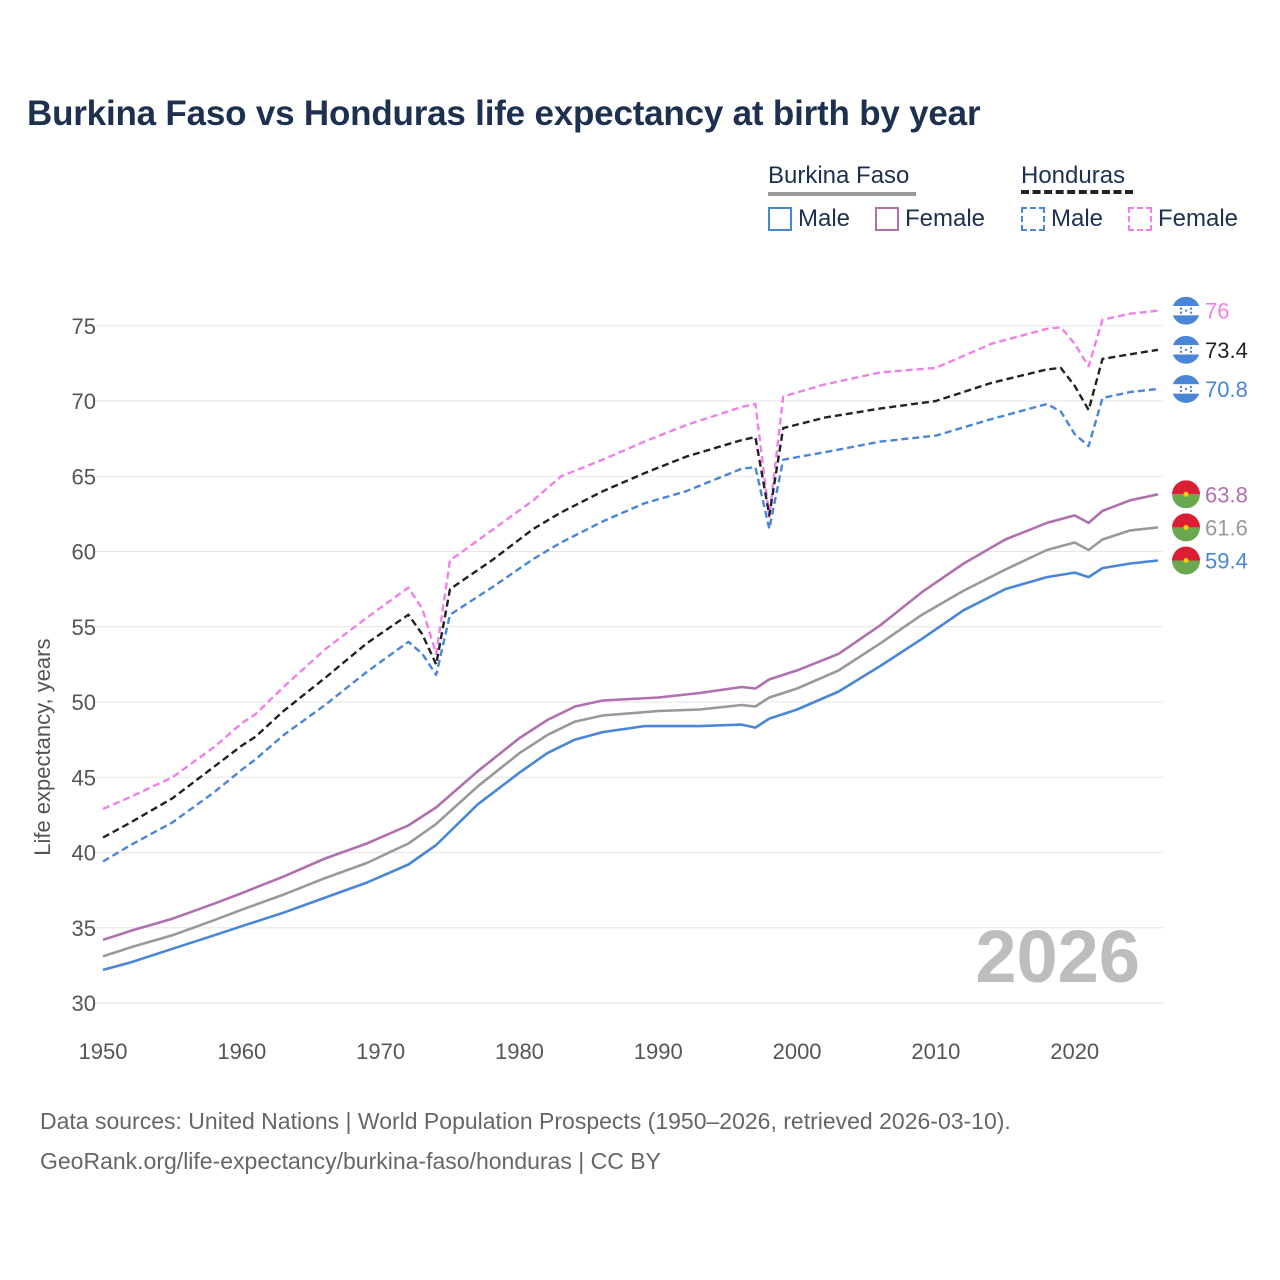 This screenshot has height=1280, width=1280. I want to click on year-watermark: 2026, so click(1057, 956).